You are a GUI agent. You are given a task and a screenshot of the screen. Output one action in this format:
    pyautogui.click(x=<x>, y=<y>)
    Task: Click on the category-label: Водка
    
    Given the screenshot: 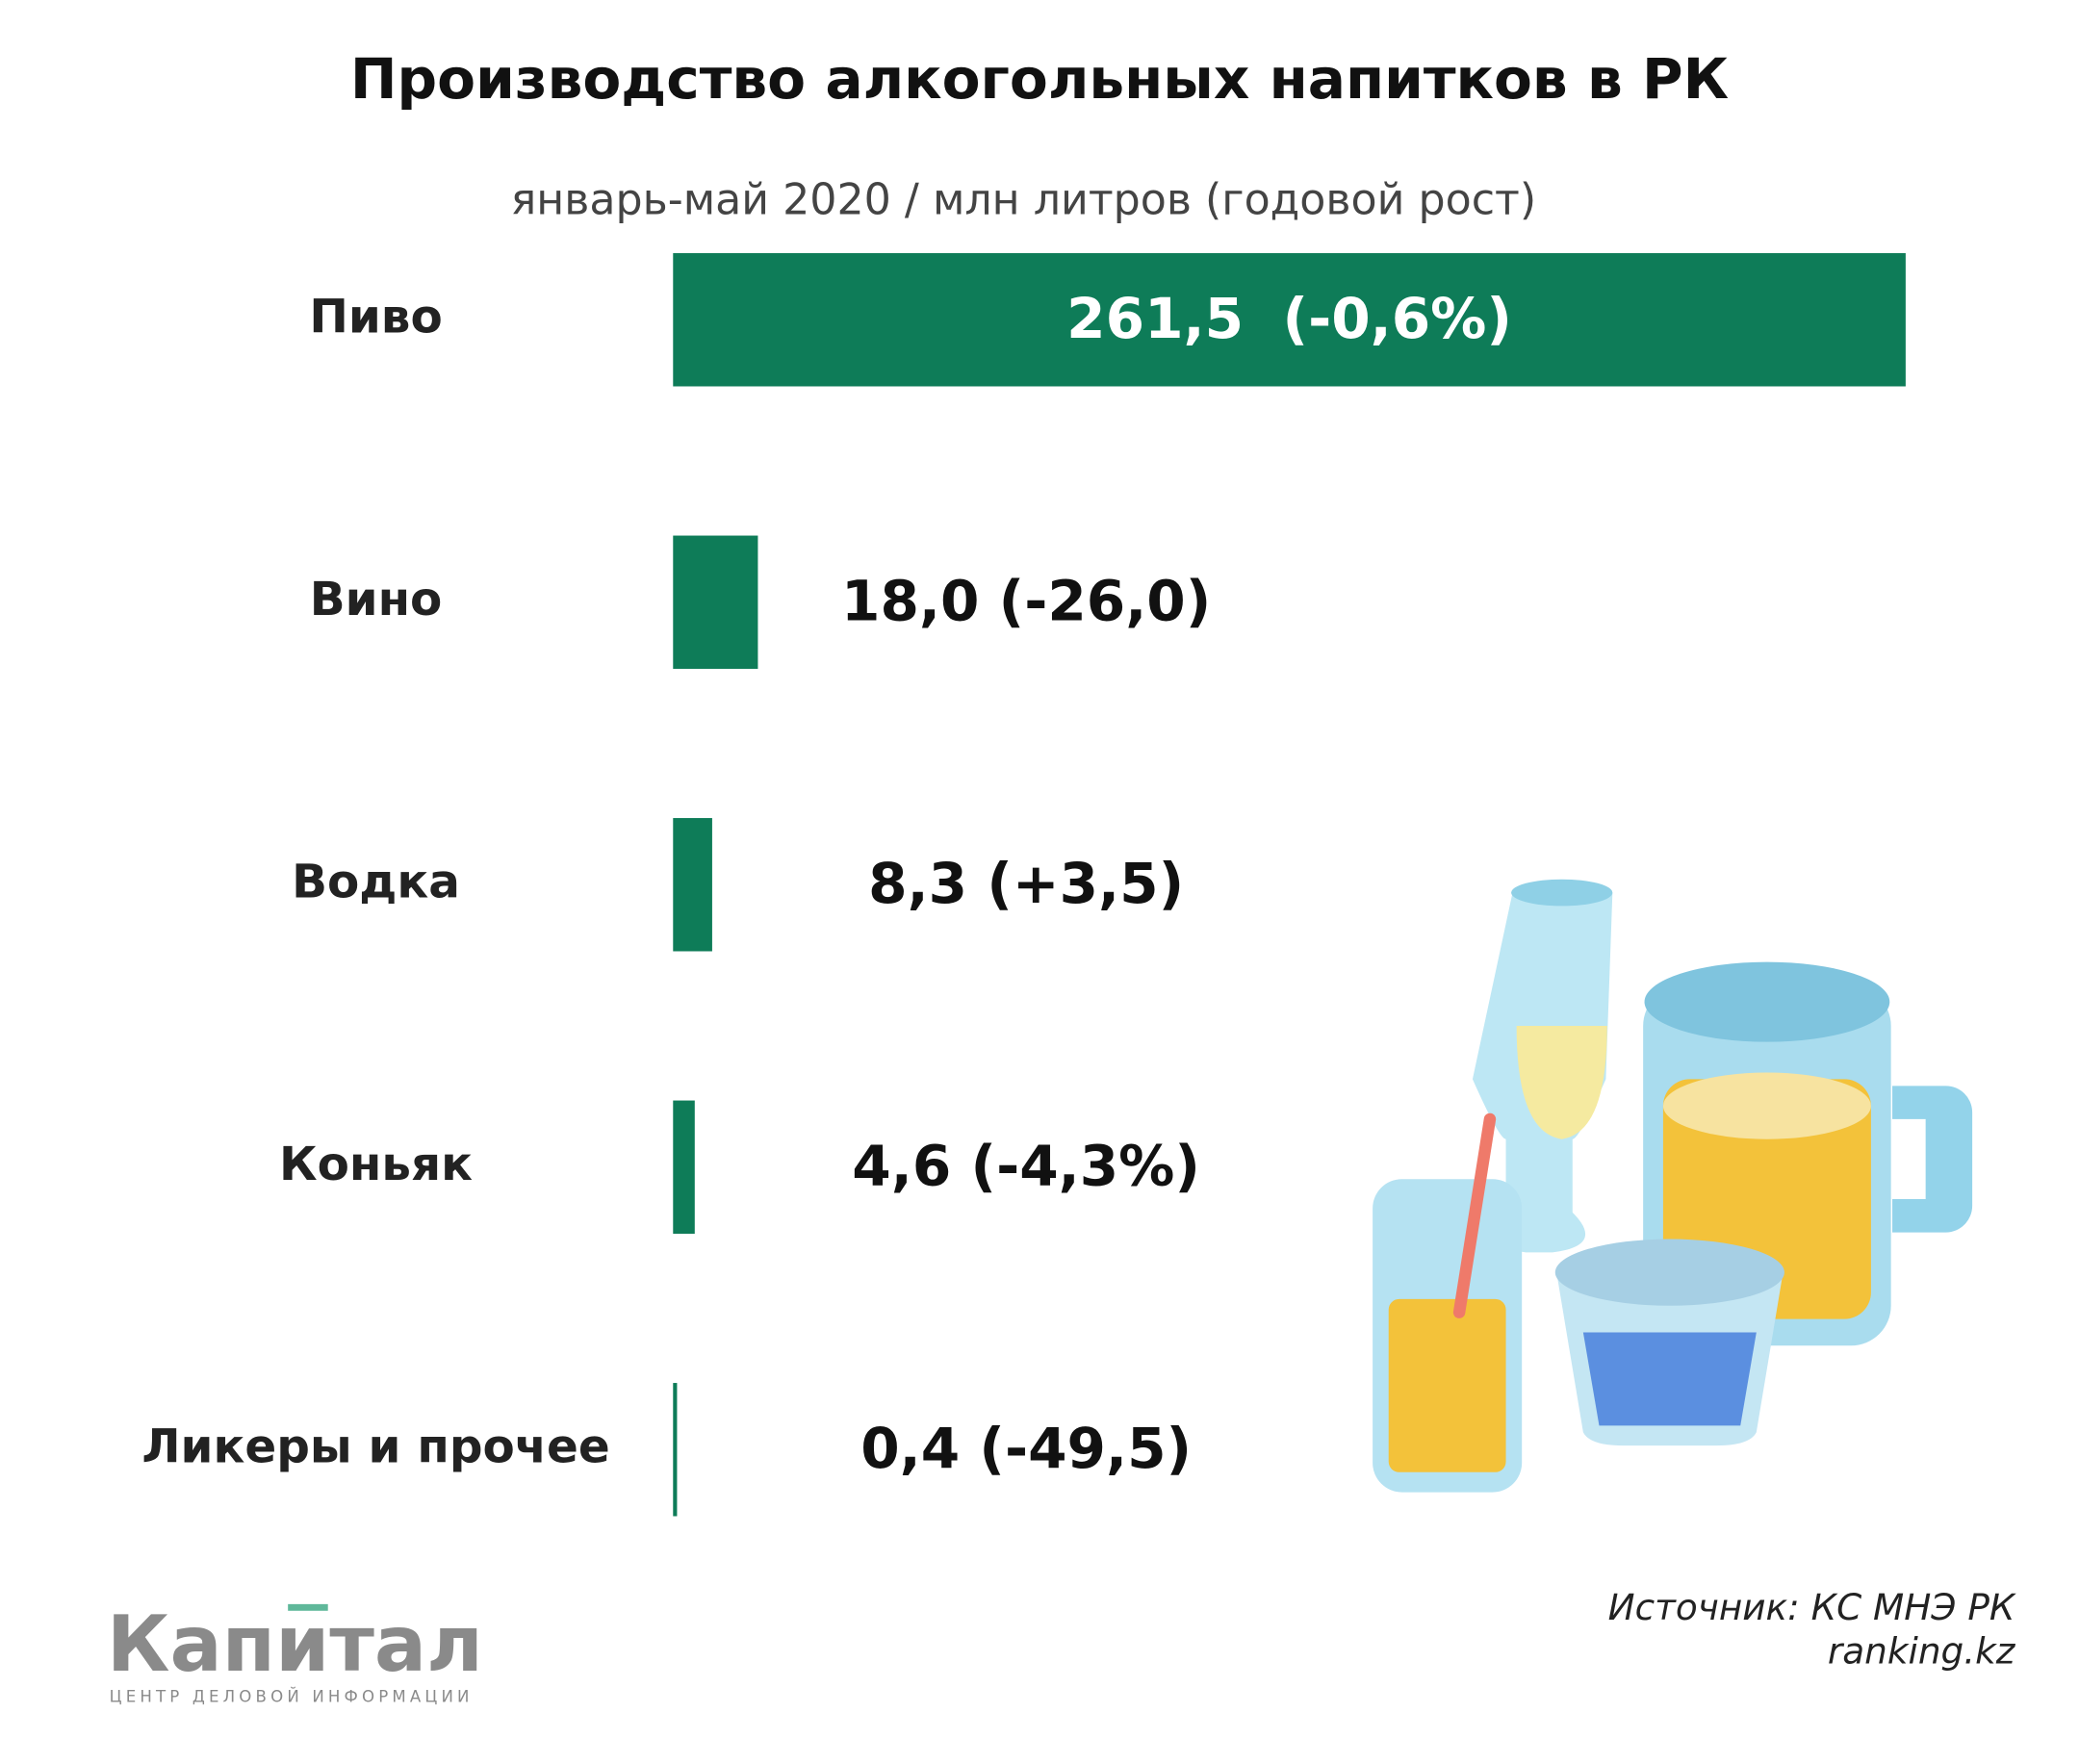 What is the action you would take?
    pyautogui.click(x=376, y=881)
    